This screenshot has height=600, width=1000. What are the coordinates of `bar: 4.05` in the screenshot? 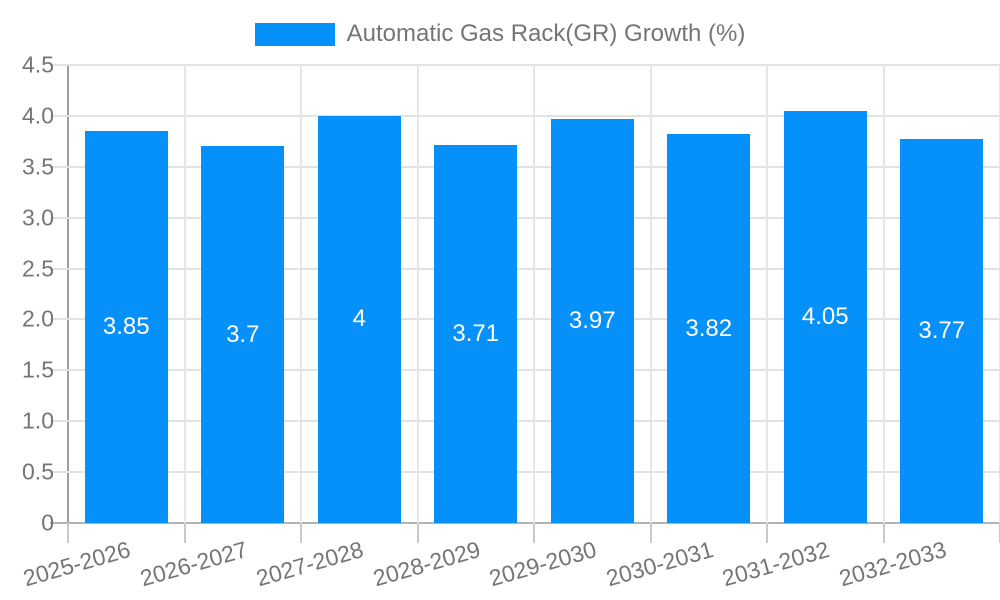 It's located at (825, 316).